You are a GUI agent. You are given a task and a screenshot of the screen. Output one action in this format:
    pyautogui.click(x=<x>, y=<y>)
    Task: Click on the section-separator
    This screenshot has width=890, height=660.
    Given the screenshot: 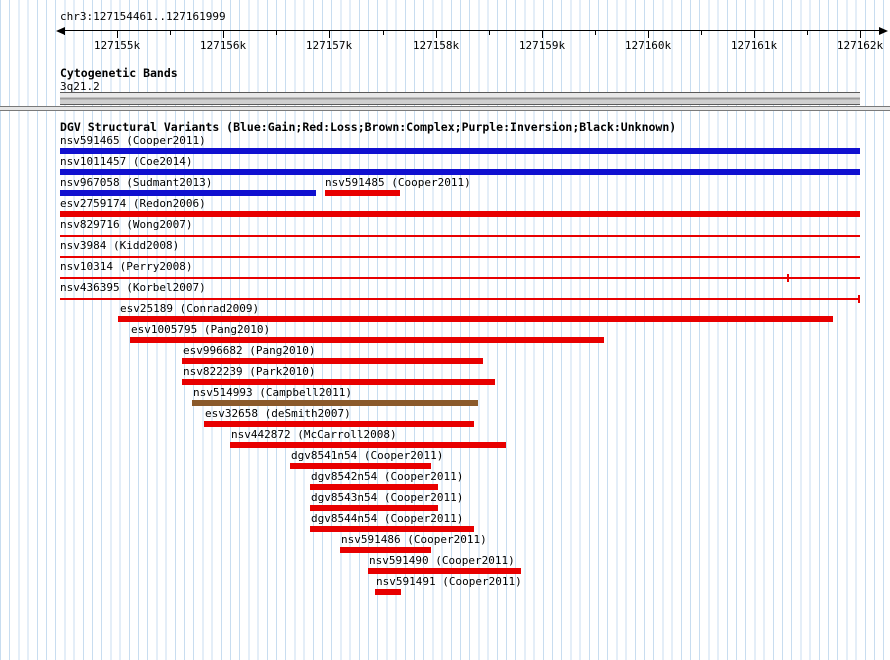 What is the action you would take?
    pyautogui.click(x=445, y=108)
    